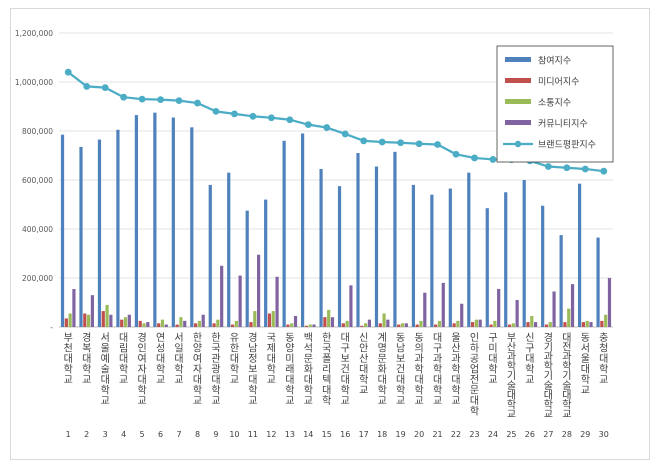  I want to click on rank-label: 26, so click(530, 434).